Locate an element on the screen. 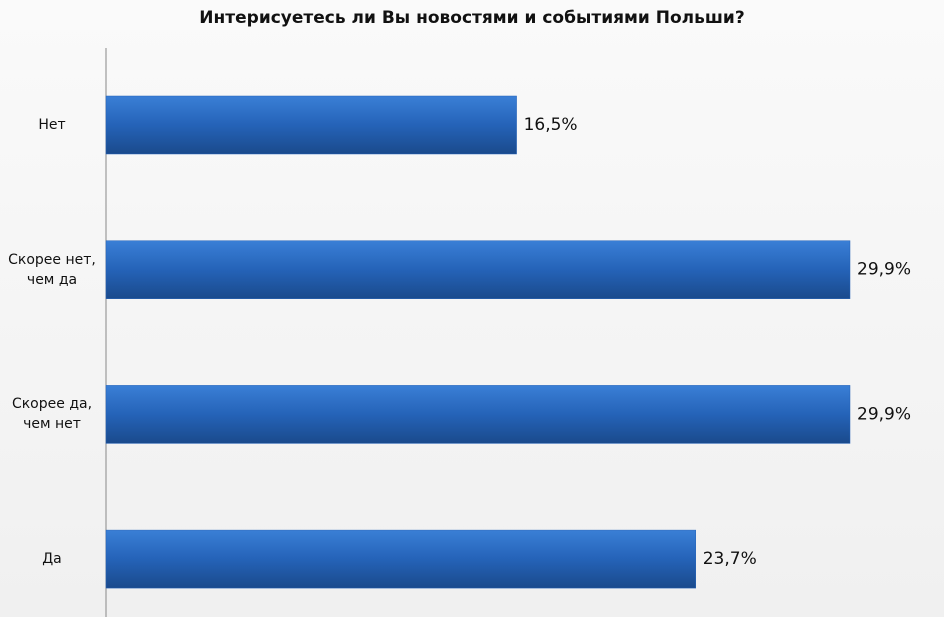 The image size is (944, 617). category-label: Нет is located at coordinates (52, 125).